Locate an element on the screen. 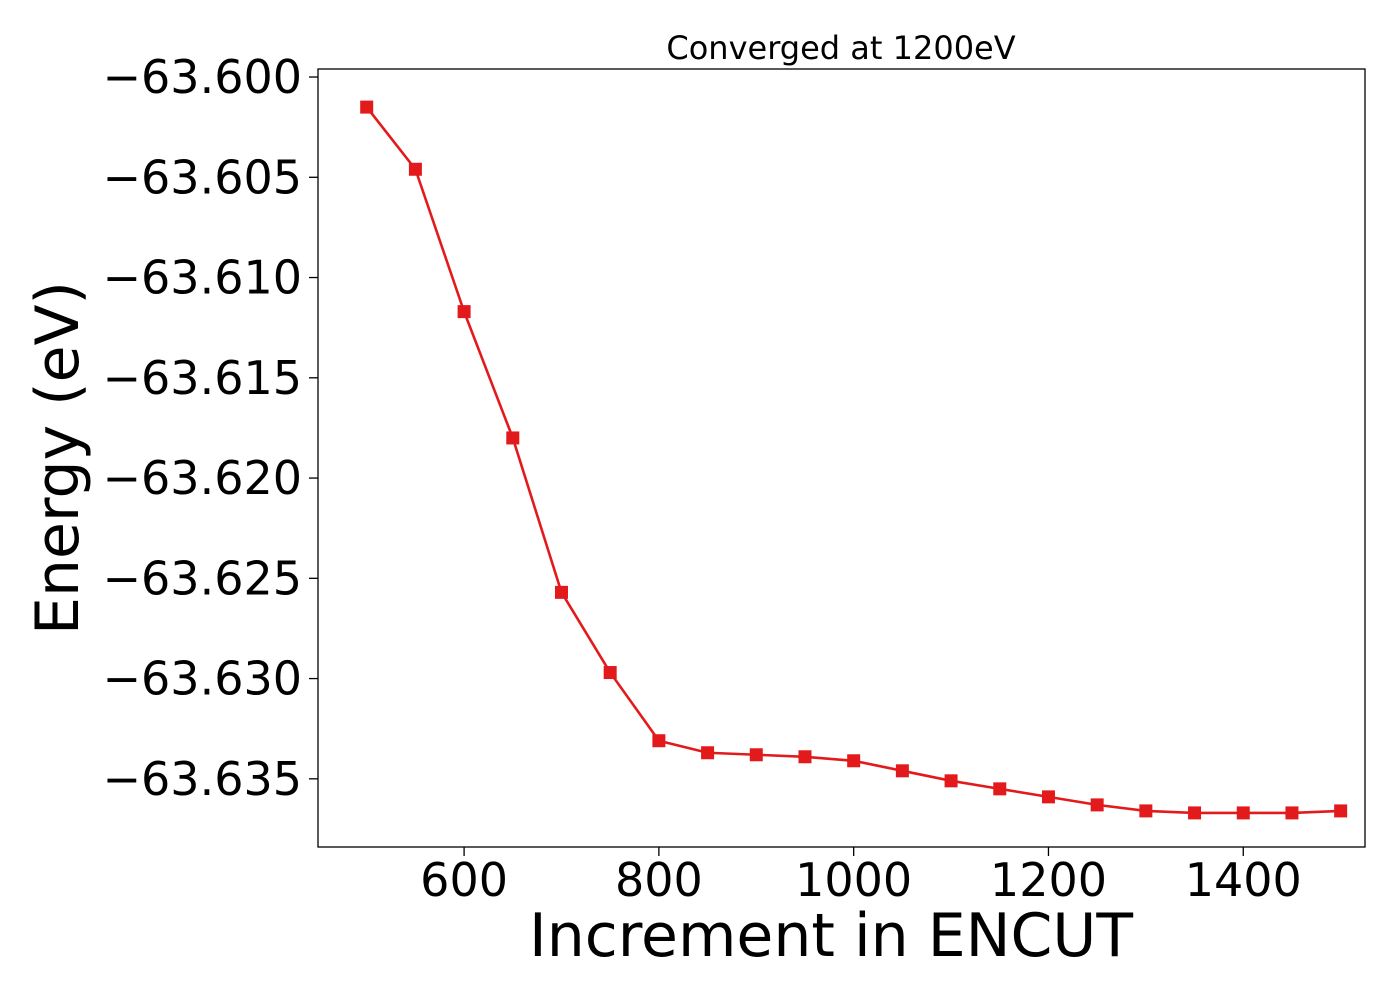 This screenshot has height=1004, width=1400. y-tick-label: −63.610 is located at coordinates (203, 278).